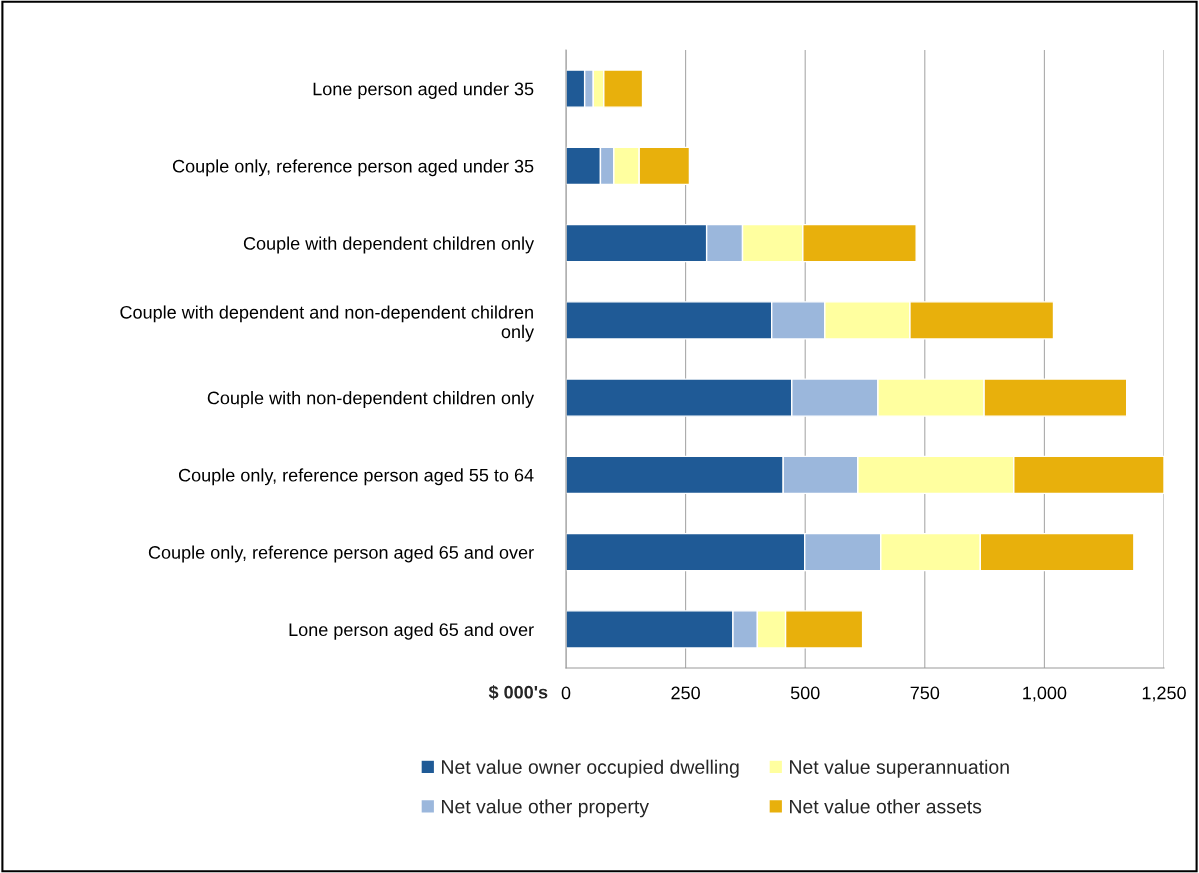  I want to click on y-tick-label: Couple only, reference person aged under 35, so click(353, 168).